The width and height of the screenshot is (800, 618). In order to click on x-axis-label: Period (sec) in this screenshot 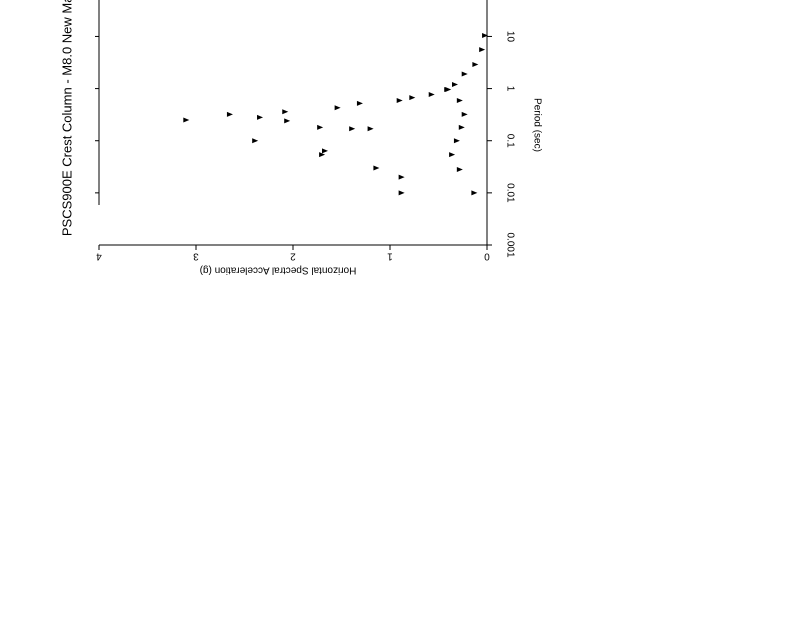, I will do `click(536, 125)`.